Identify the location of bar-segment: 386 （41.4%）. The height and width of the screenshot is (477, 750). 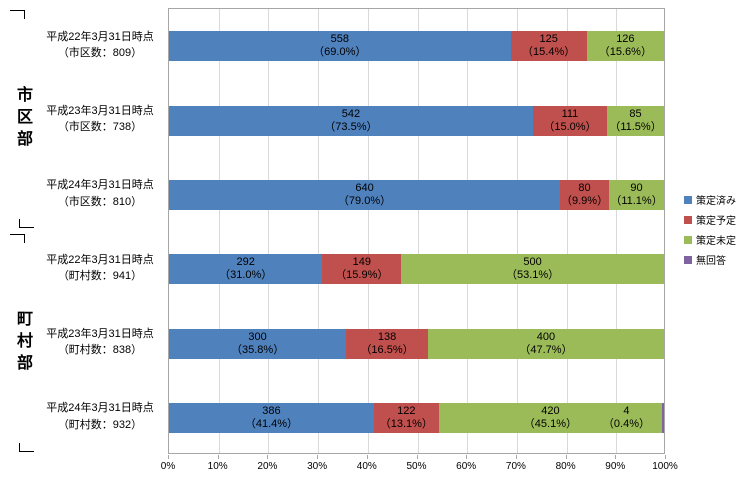
(271, 417).